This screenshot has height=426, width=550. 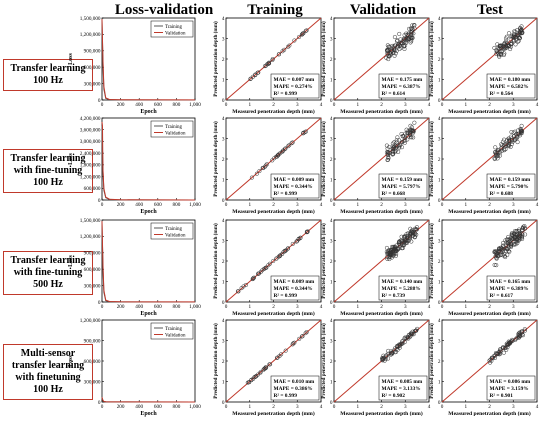 I want to click on x-tick-label: 200, so click(x=121, y=105).